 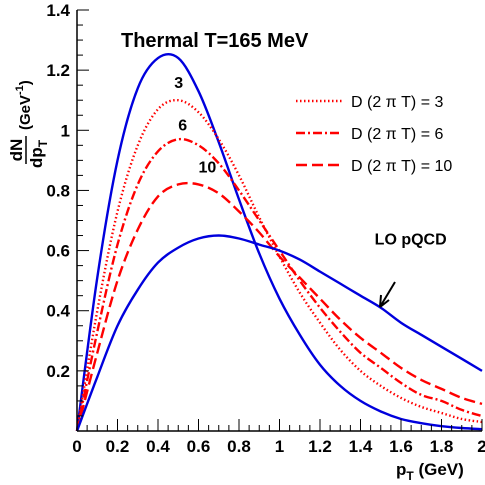 I want to click on x-tick-label: 0.6, so click(x=199, y=446).